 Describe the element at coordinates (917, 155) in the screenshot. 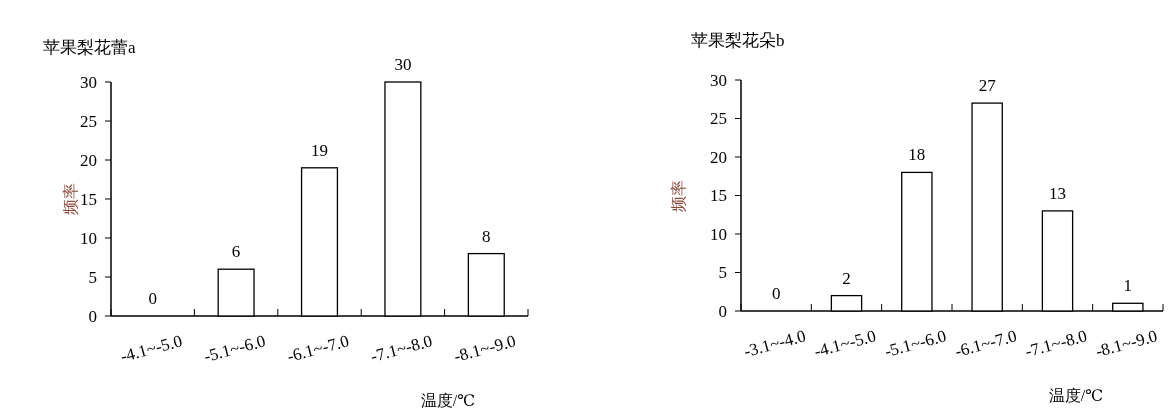

I see `data-label: 18` at that location.